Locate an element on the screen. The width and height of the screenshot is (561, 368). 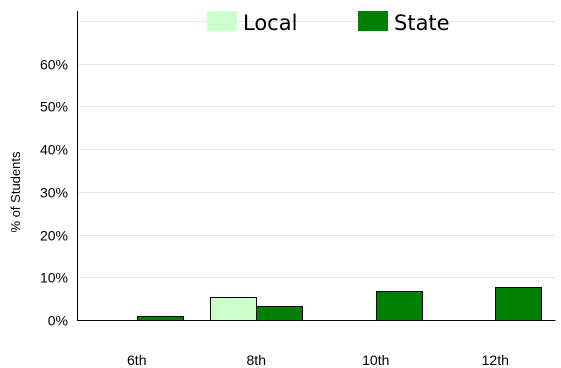
y-tick-label: 10% is located at coordinates (54, 278).